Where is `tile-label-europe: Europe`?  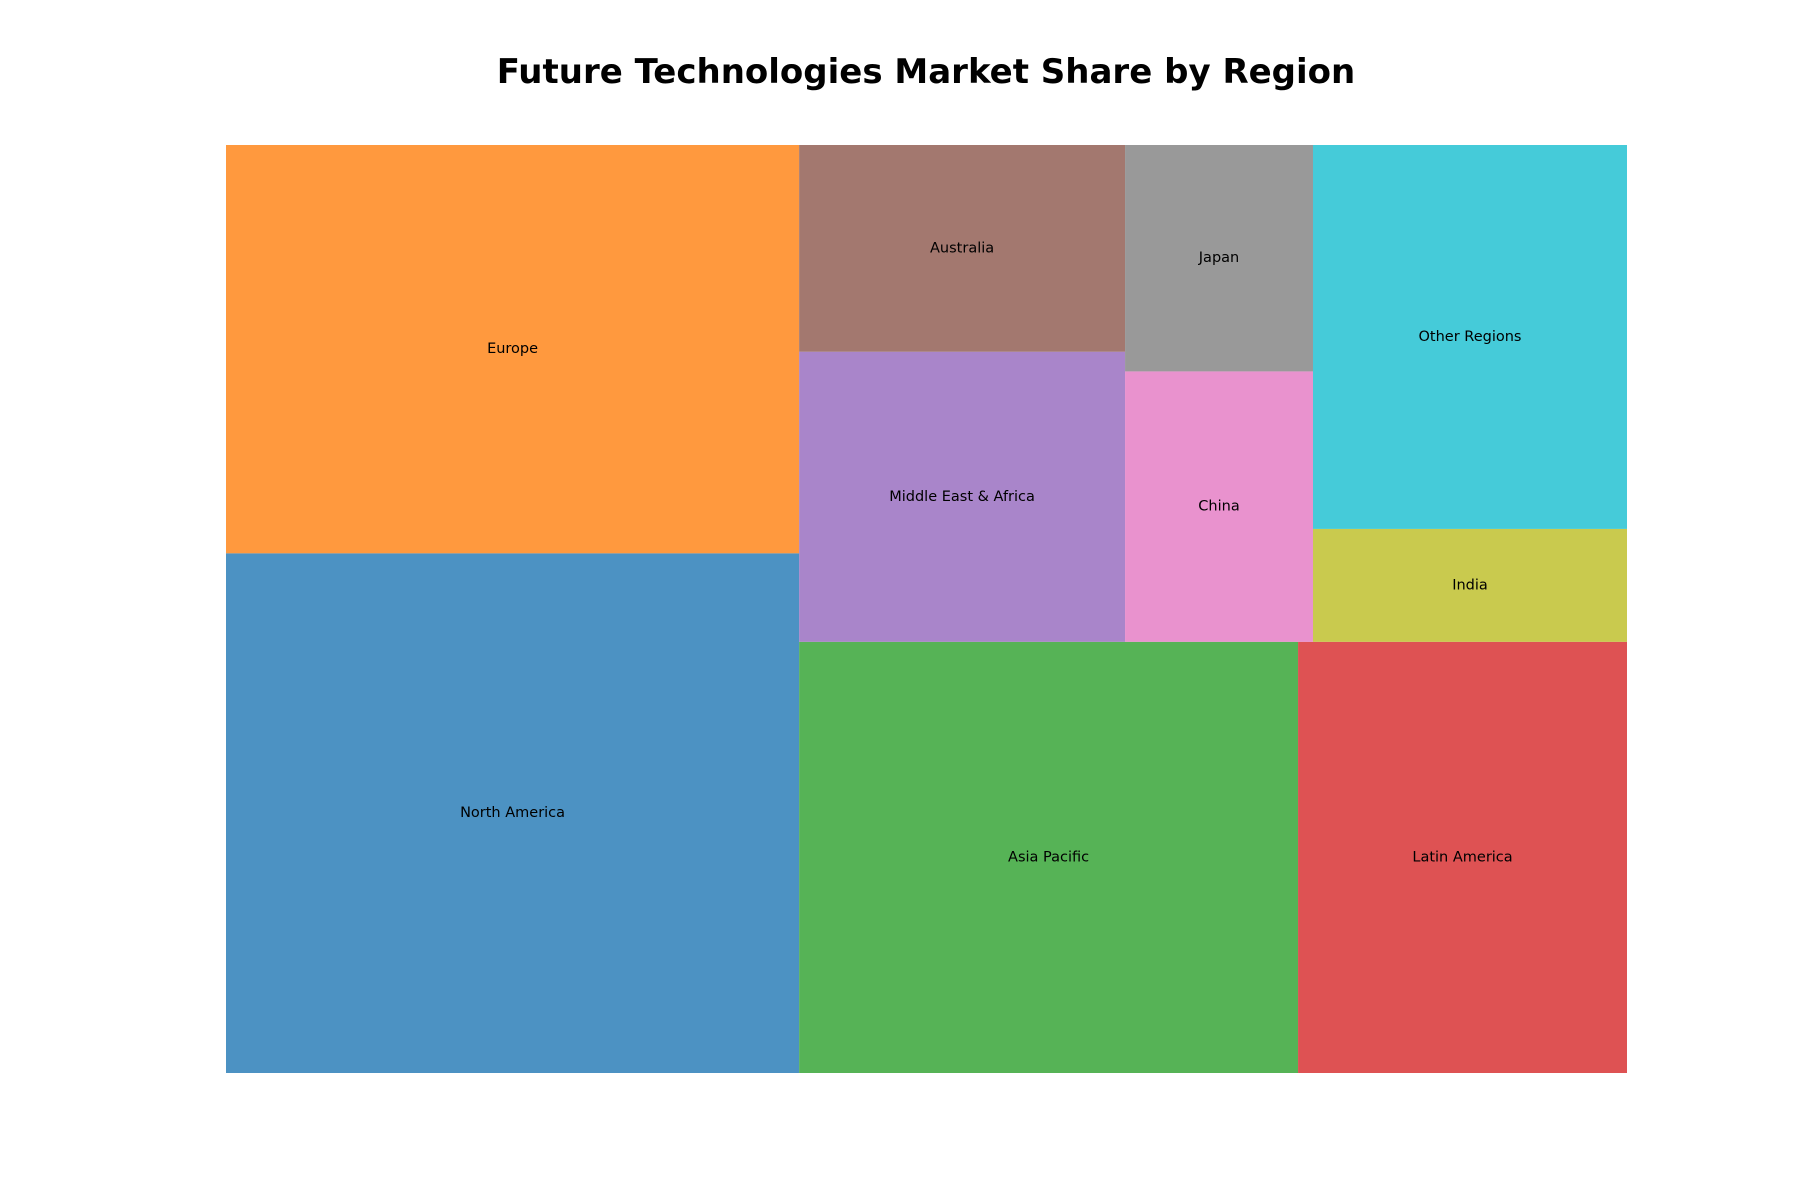 tile-label-europe: Europe is located at coordinates (512, 349).